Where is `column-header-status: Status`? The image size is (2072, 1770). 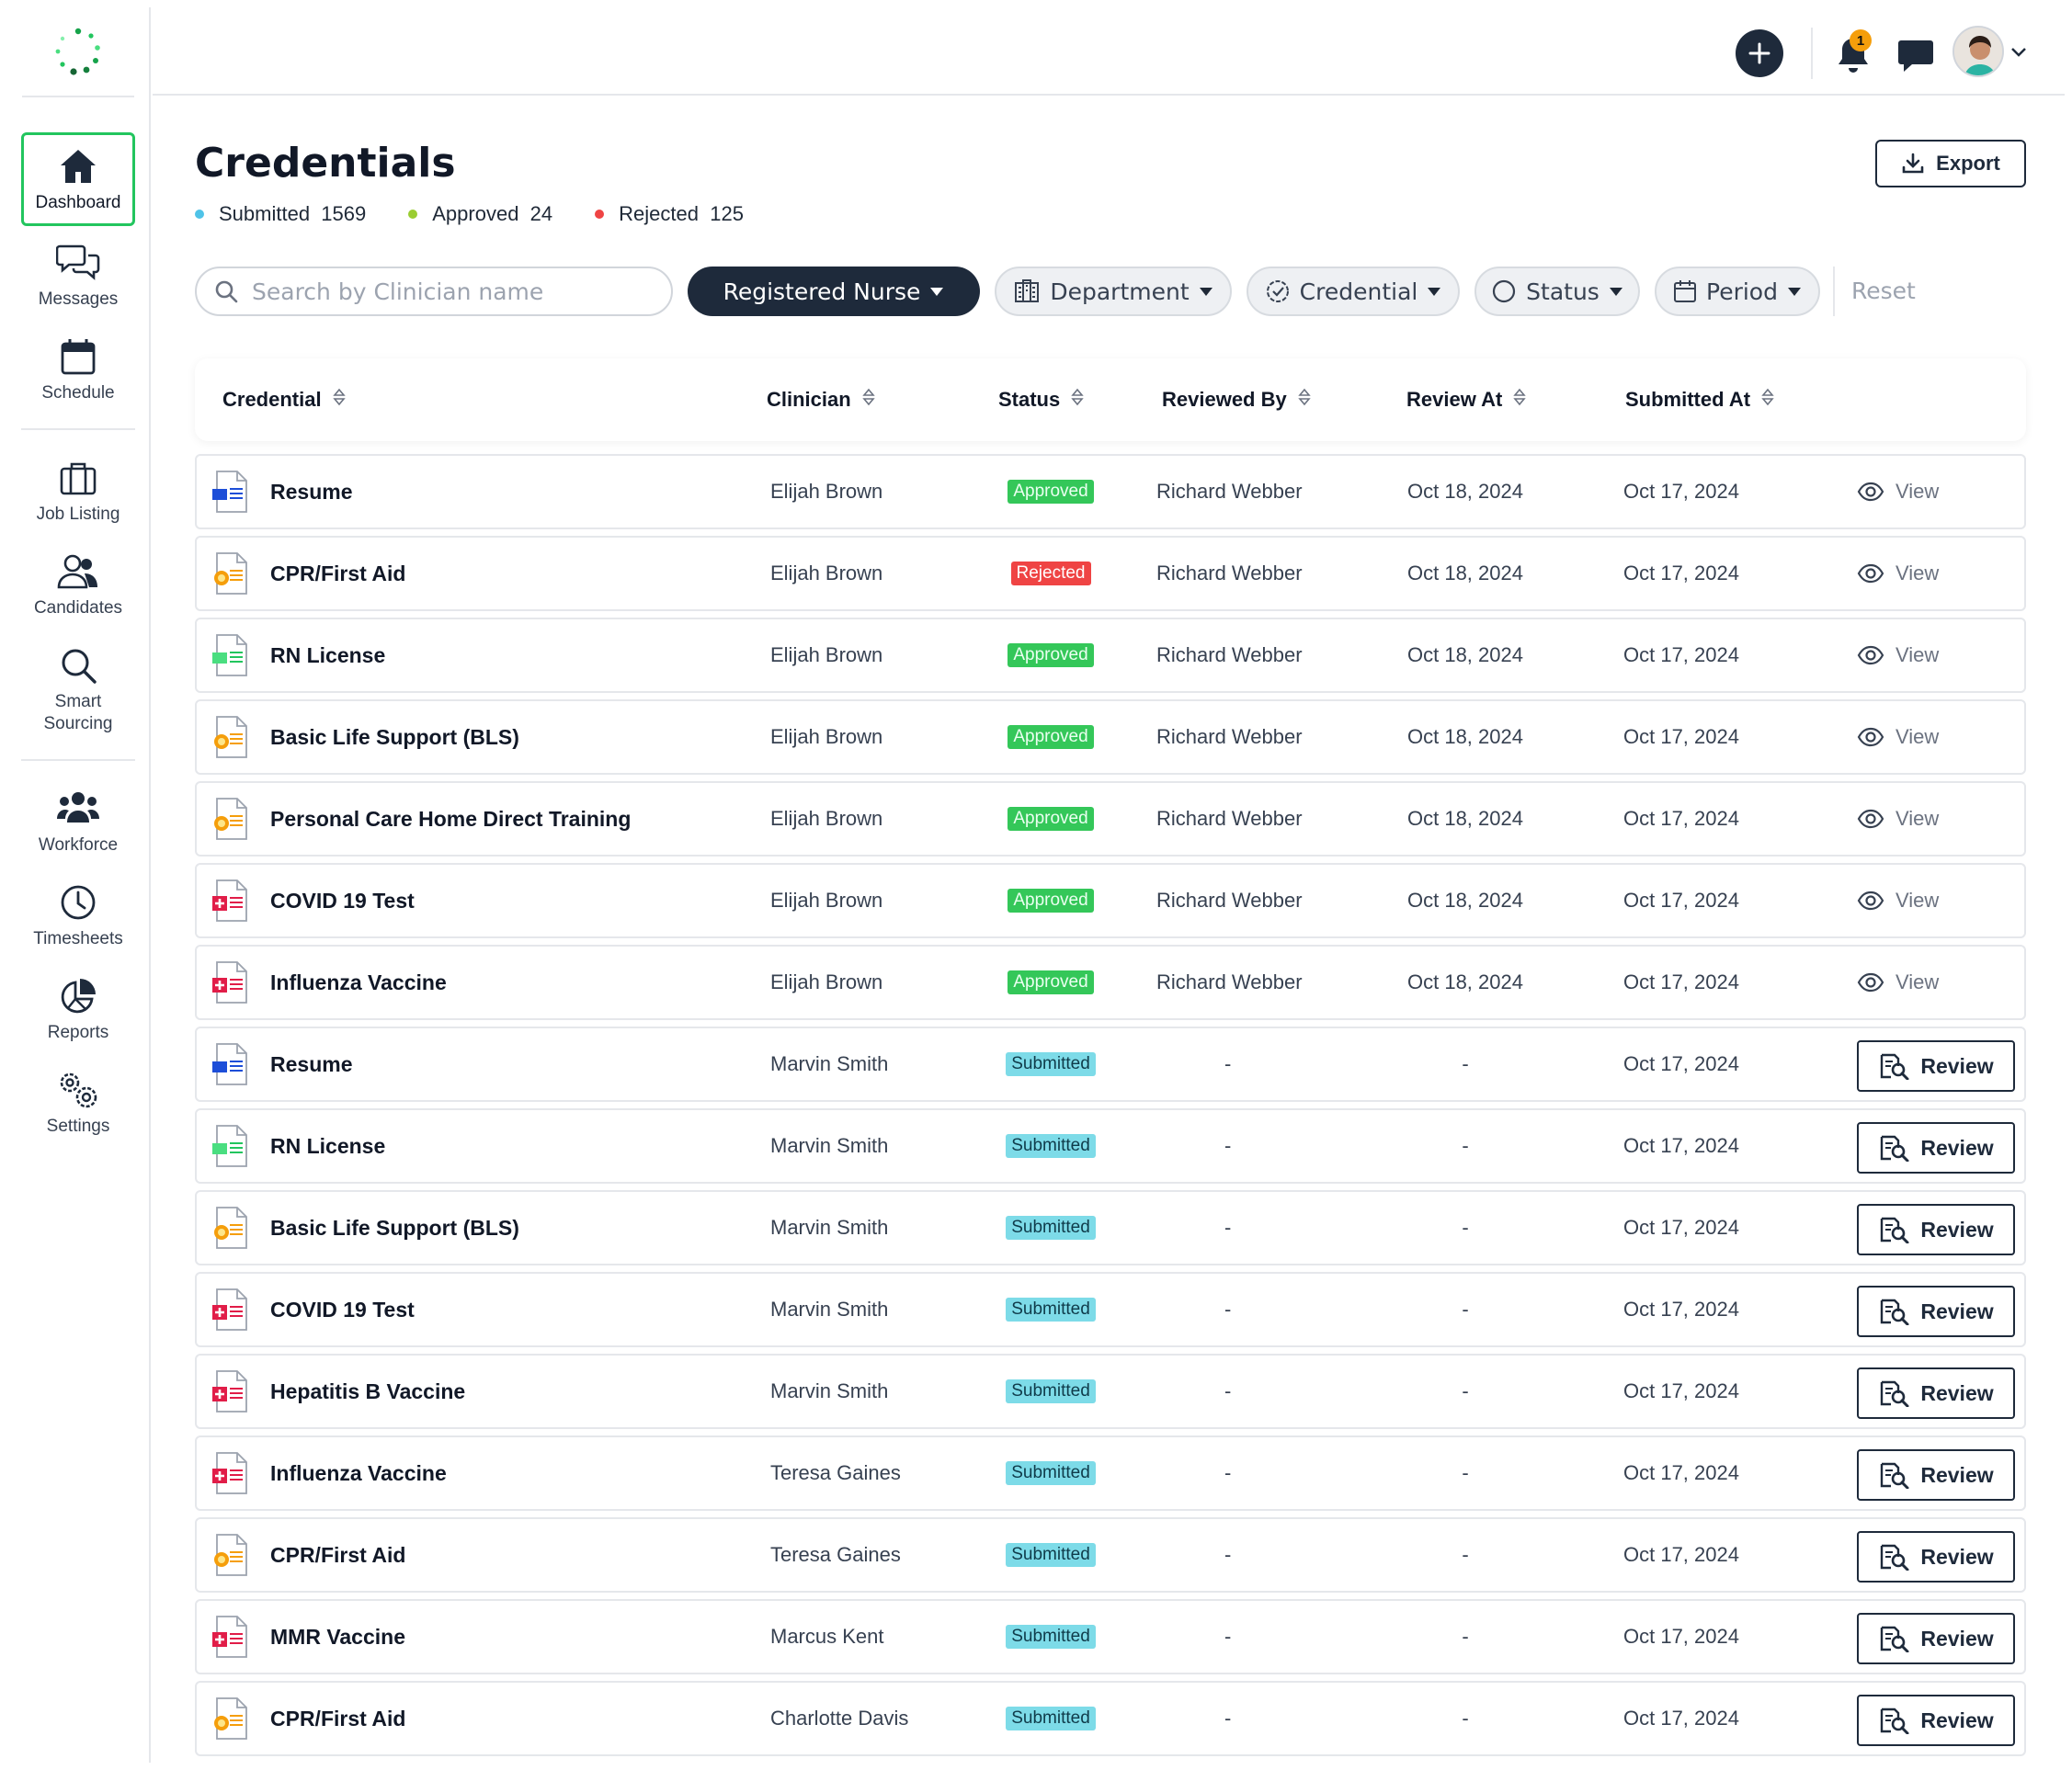
column-header-status: Status is located at coordinates (1041, 400).